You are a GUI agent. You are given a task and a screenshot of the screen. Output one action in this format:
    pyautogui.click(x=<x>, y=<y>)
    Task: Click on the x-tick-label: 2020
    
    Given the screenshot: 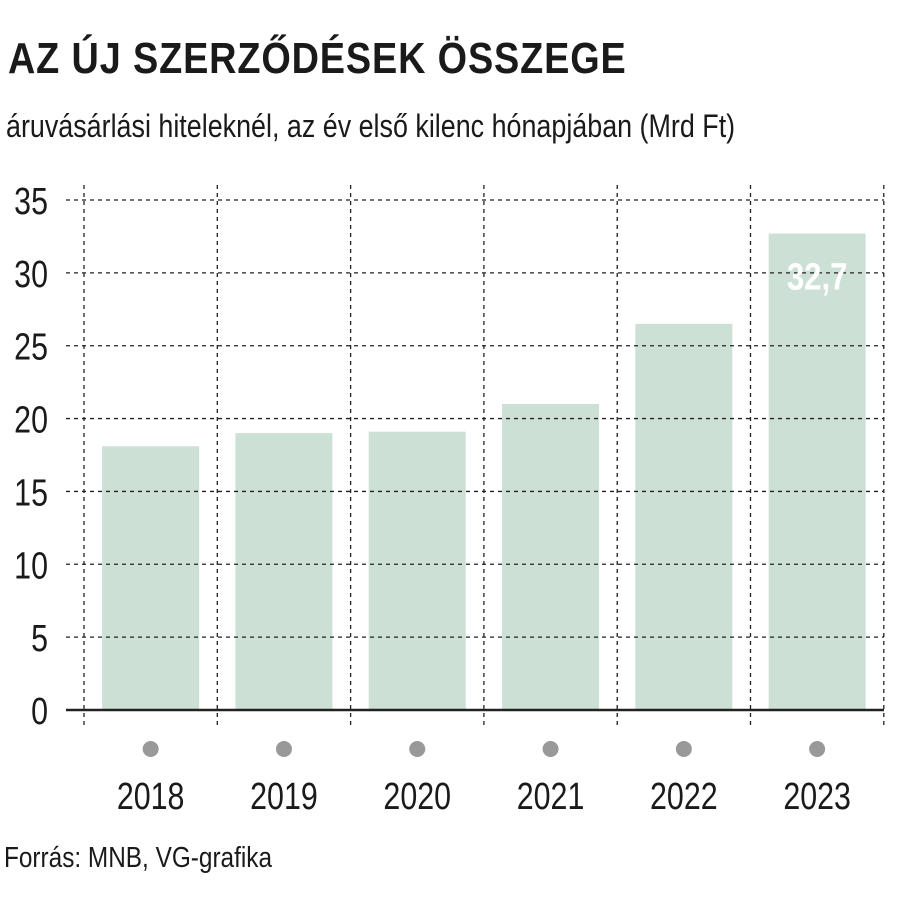 What is the action you would take?
    pyautogui.click(x=417, y=797)
    